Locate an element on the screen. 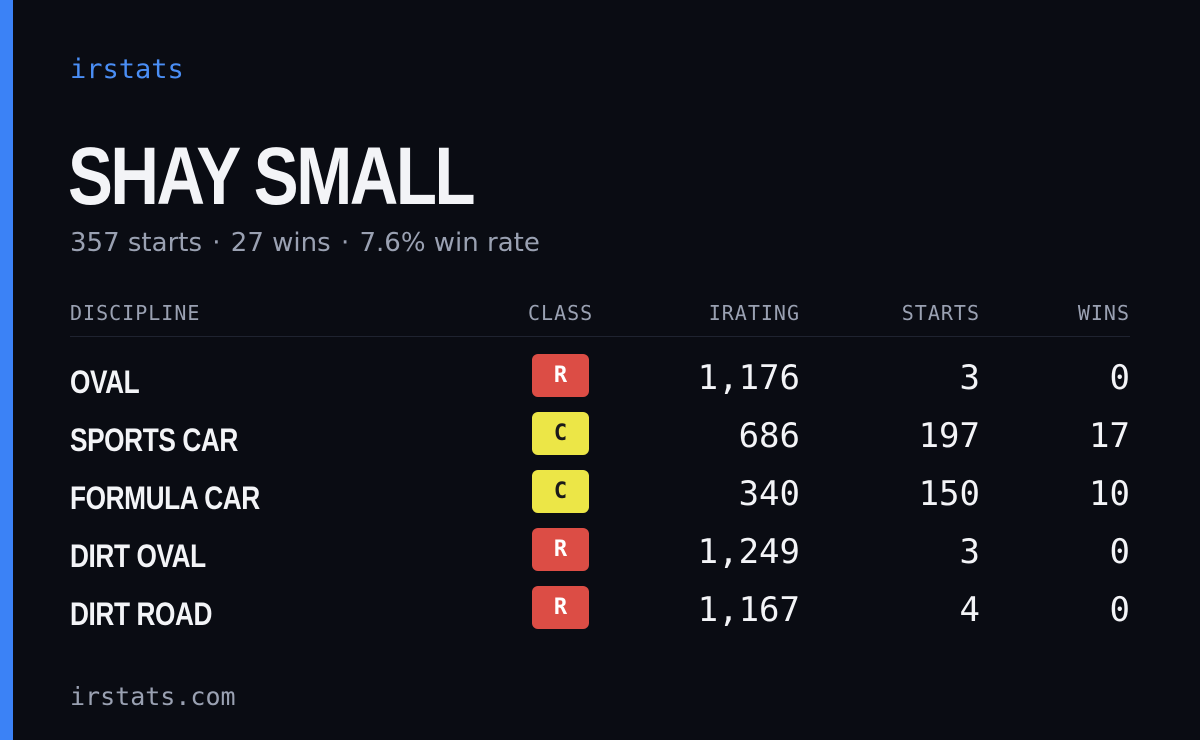 The image size is (1200, 740). header-irating: IRATING is located at coordinates (754, 313).